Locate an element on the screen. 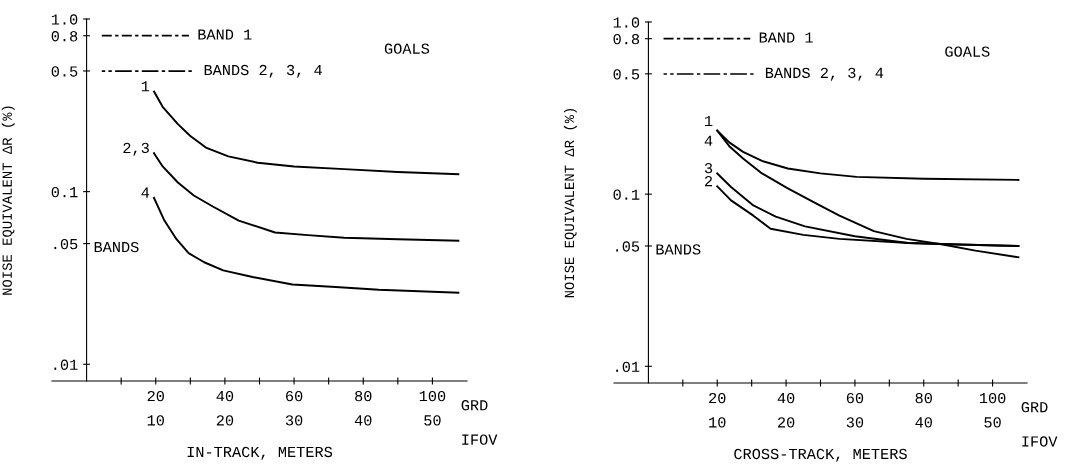  series-label: 2,3 is located at coordinates (136, 149).